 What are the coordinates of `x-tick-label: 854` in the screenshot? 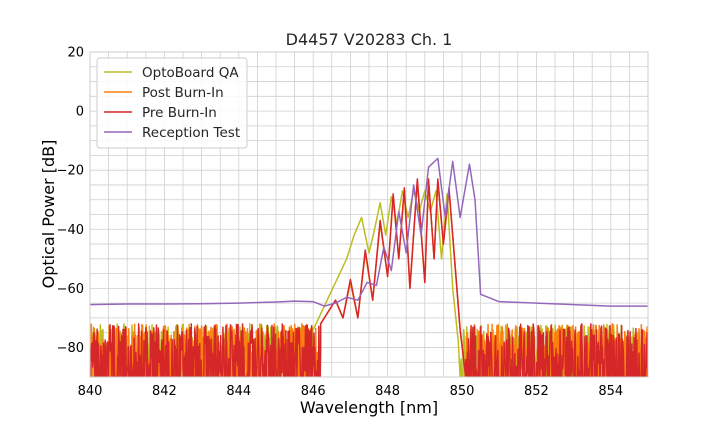 It's located at (610, 391).